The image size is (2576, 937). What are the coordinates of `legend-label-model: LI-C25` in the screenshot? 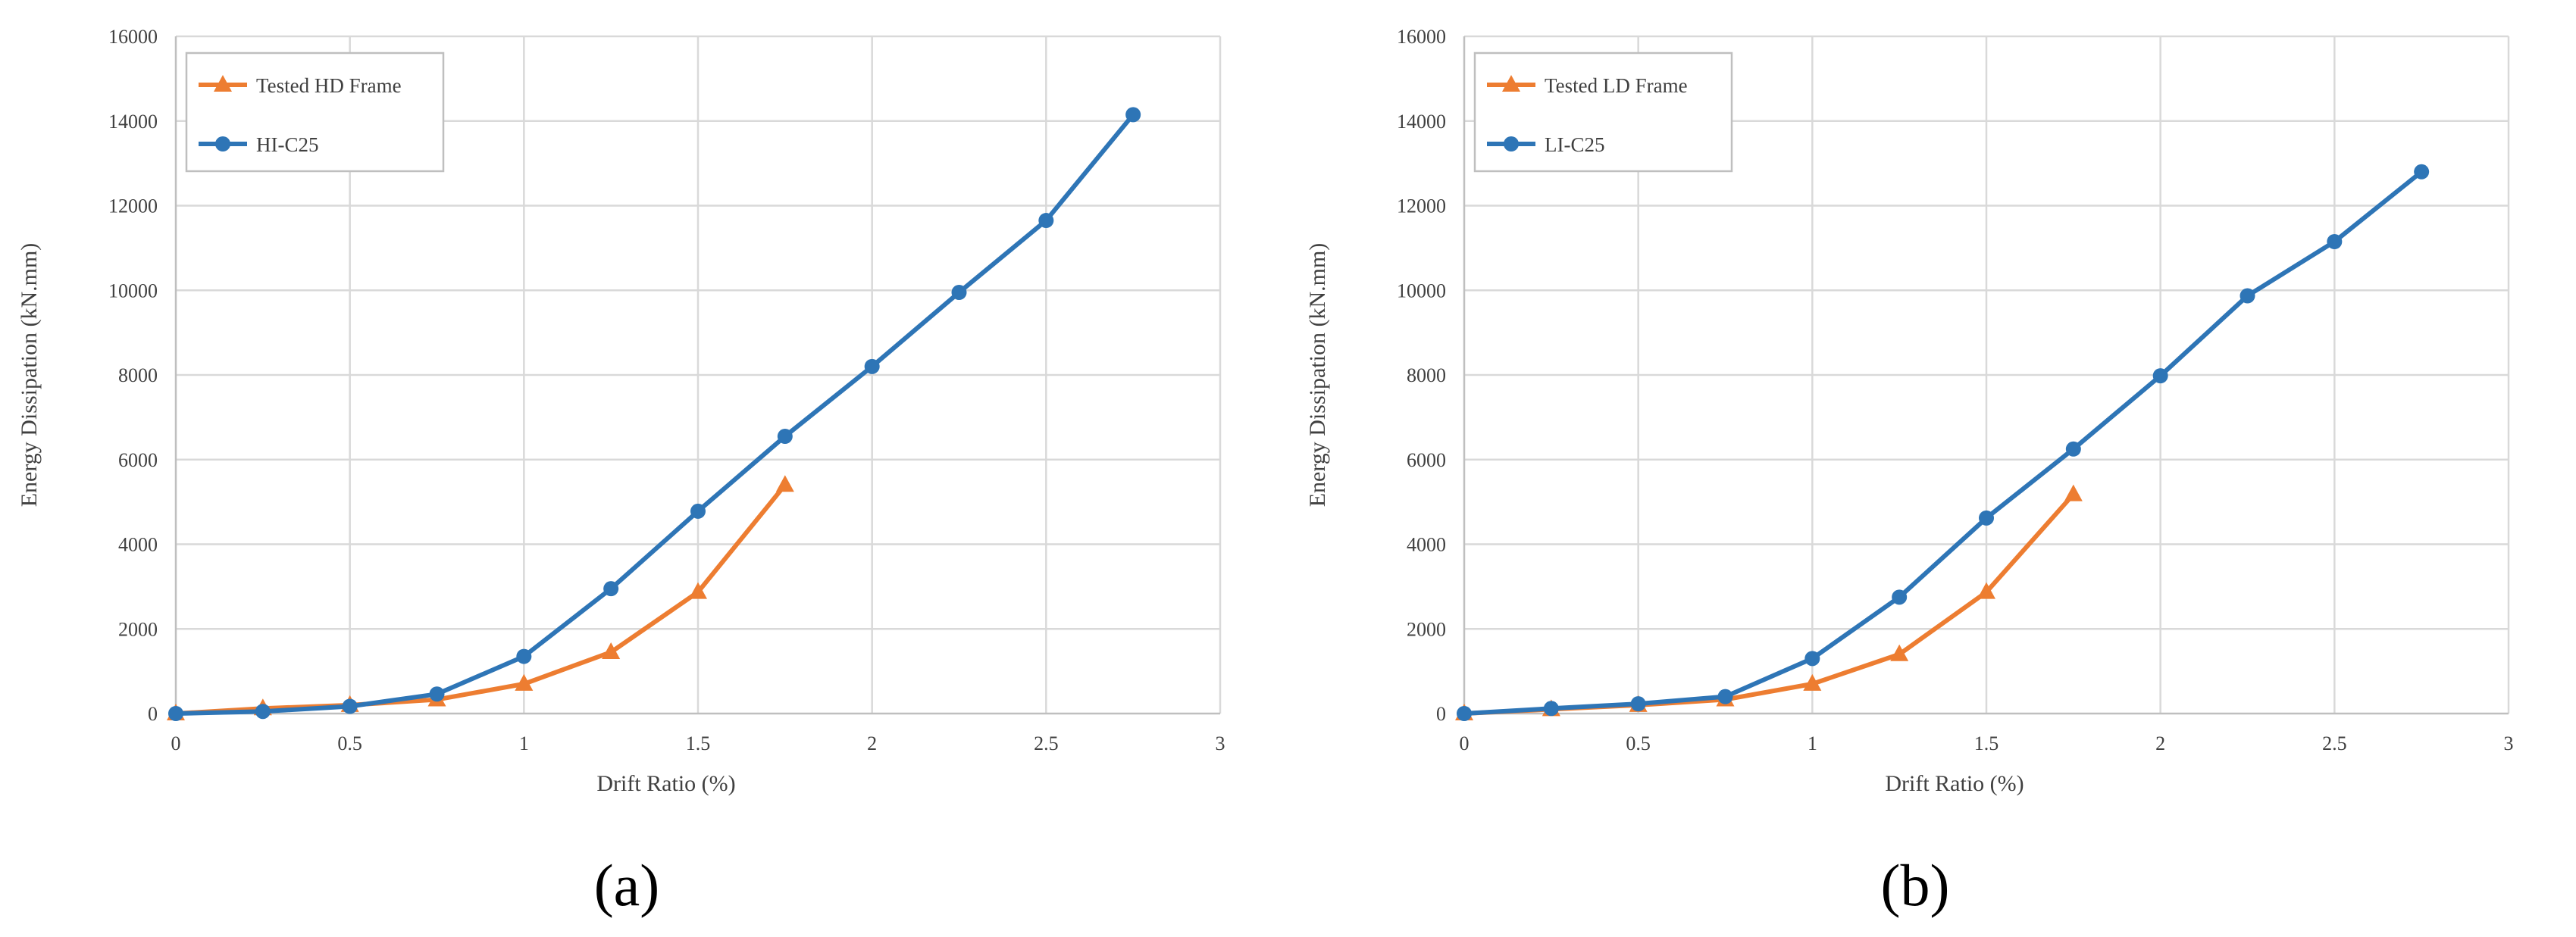 It's located at (1575, 144).